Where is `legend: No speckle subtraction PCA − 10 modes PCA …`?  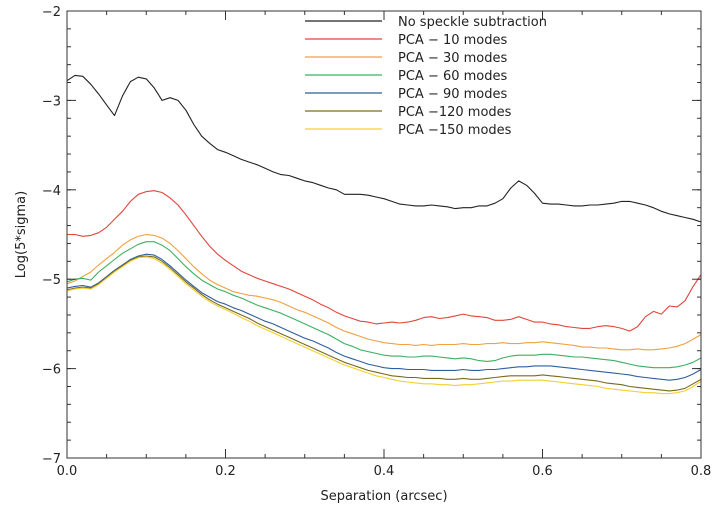
legend: No speckle subtraction PCA − 10 modes PCA … is located at coordinates (426, 76).